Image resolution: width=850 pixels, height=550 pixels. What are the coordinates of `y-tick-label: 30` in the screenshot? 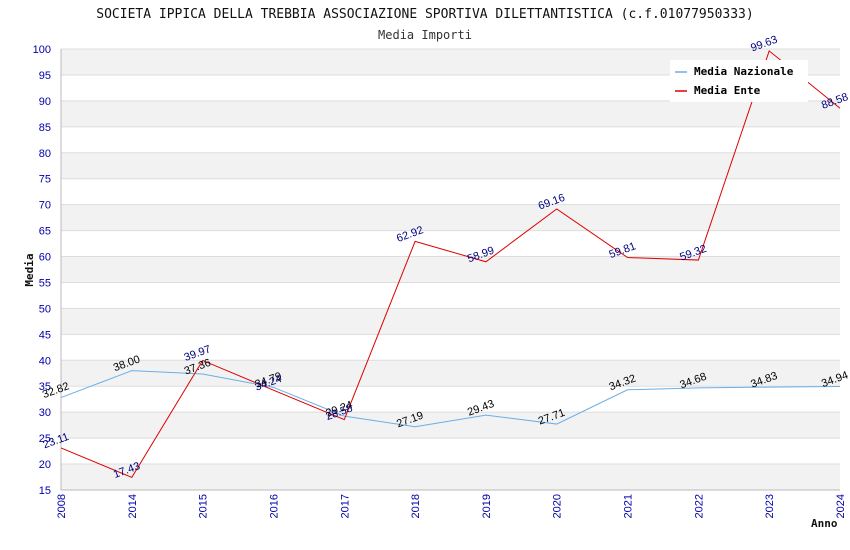 It's located at (45, 413).